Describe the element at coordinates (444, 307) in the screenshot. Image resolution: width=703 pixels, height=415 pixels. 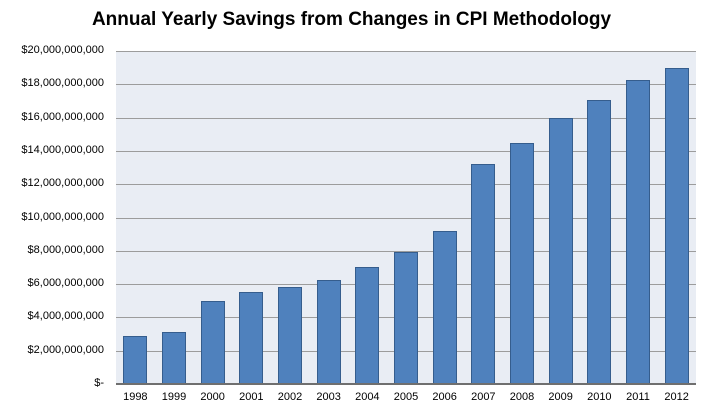
I see `bar-2006` at that location.